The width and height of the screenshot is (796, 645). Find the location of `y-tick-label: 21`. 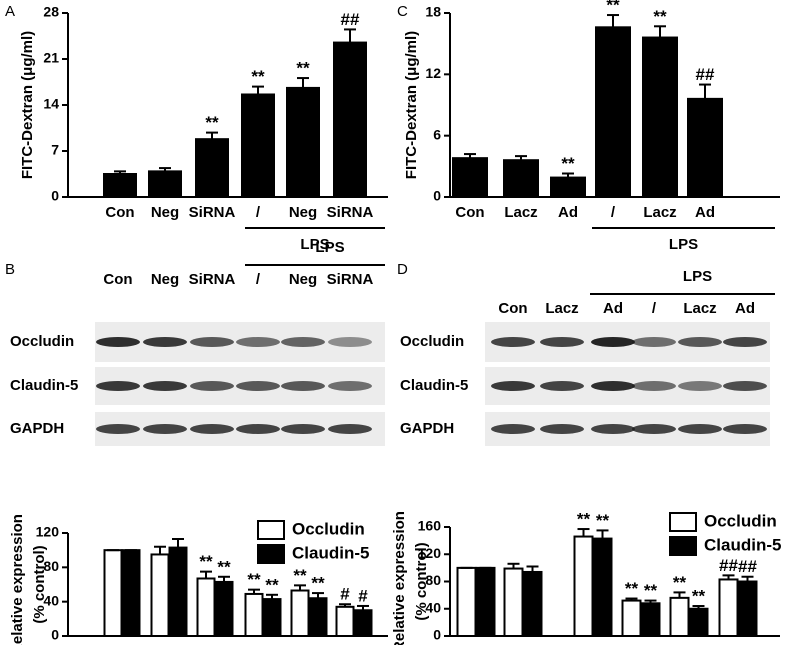

y-tick-label: 21 is located at coordinates (51, 58).